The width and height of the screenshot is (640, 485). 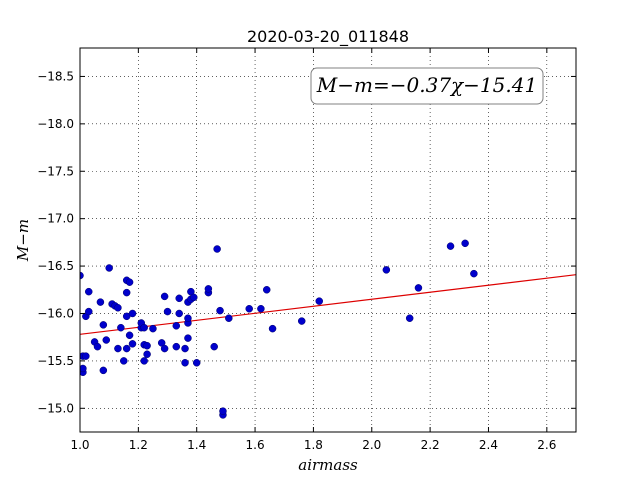 I want to click on x-tick-label: 2.4, so click(x=488, y=445).